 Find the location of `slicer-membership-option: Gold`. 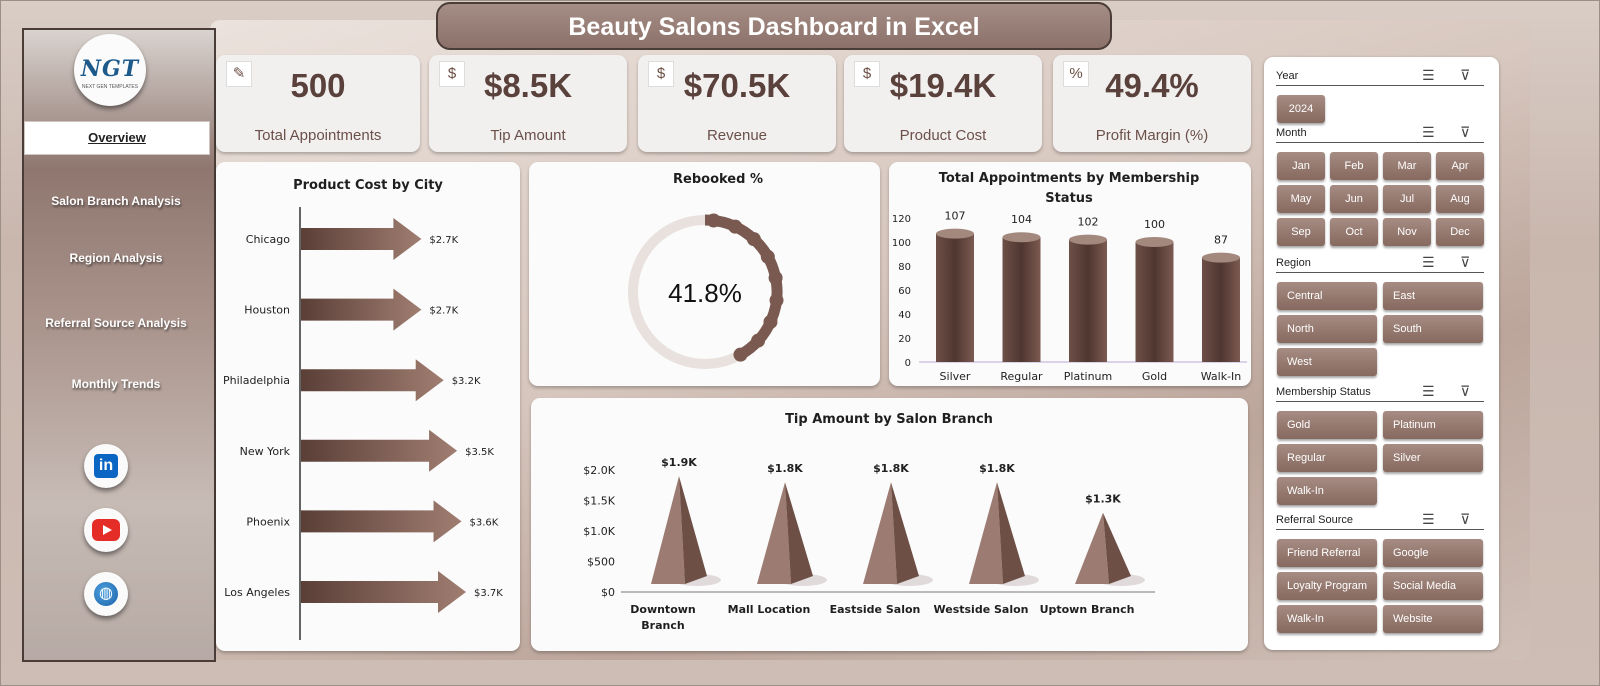

slicer-membership-option: Gold is located at coordinates (1327, 425).